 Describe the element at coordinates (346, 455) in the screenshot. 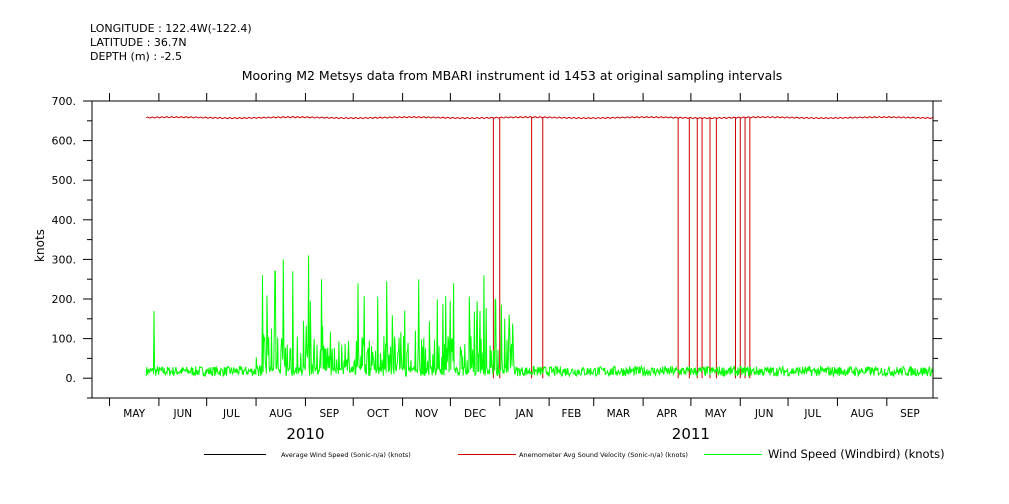

I see `legend-label-average-wind: Average Wind Speed (Sonic-n/a) (knots)` at that location.